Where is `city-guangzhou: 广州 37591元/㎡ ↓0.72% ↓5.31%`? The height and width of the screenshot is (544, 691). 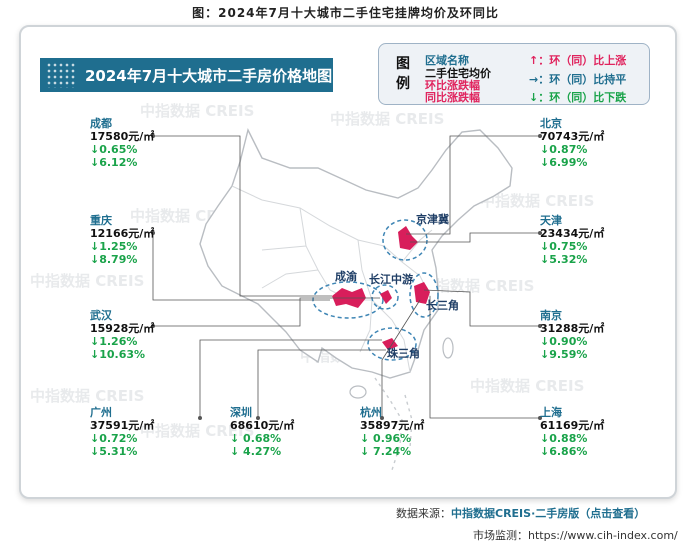 city-guangzhou: 广州 37591元/㎡ ↓0.72% ↓5.31% is located at coordinates (122, 432).